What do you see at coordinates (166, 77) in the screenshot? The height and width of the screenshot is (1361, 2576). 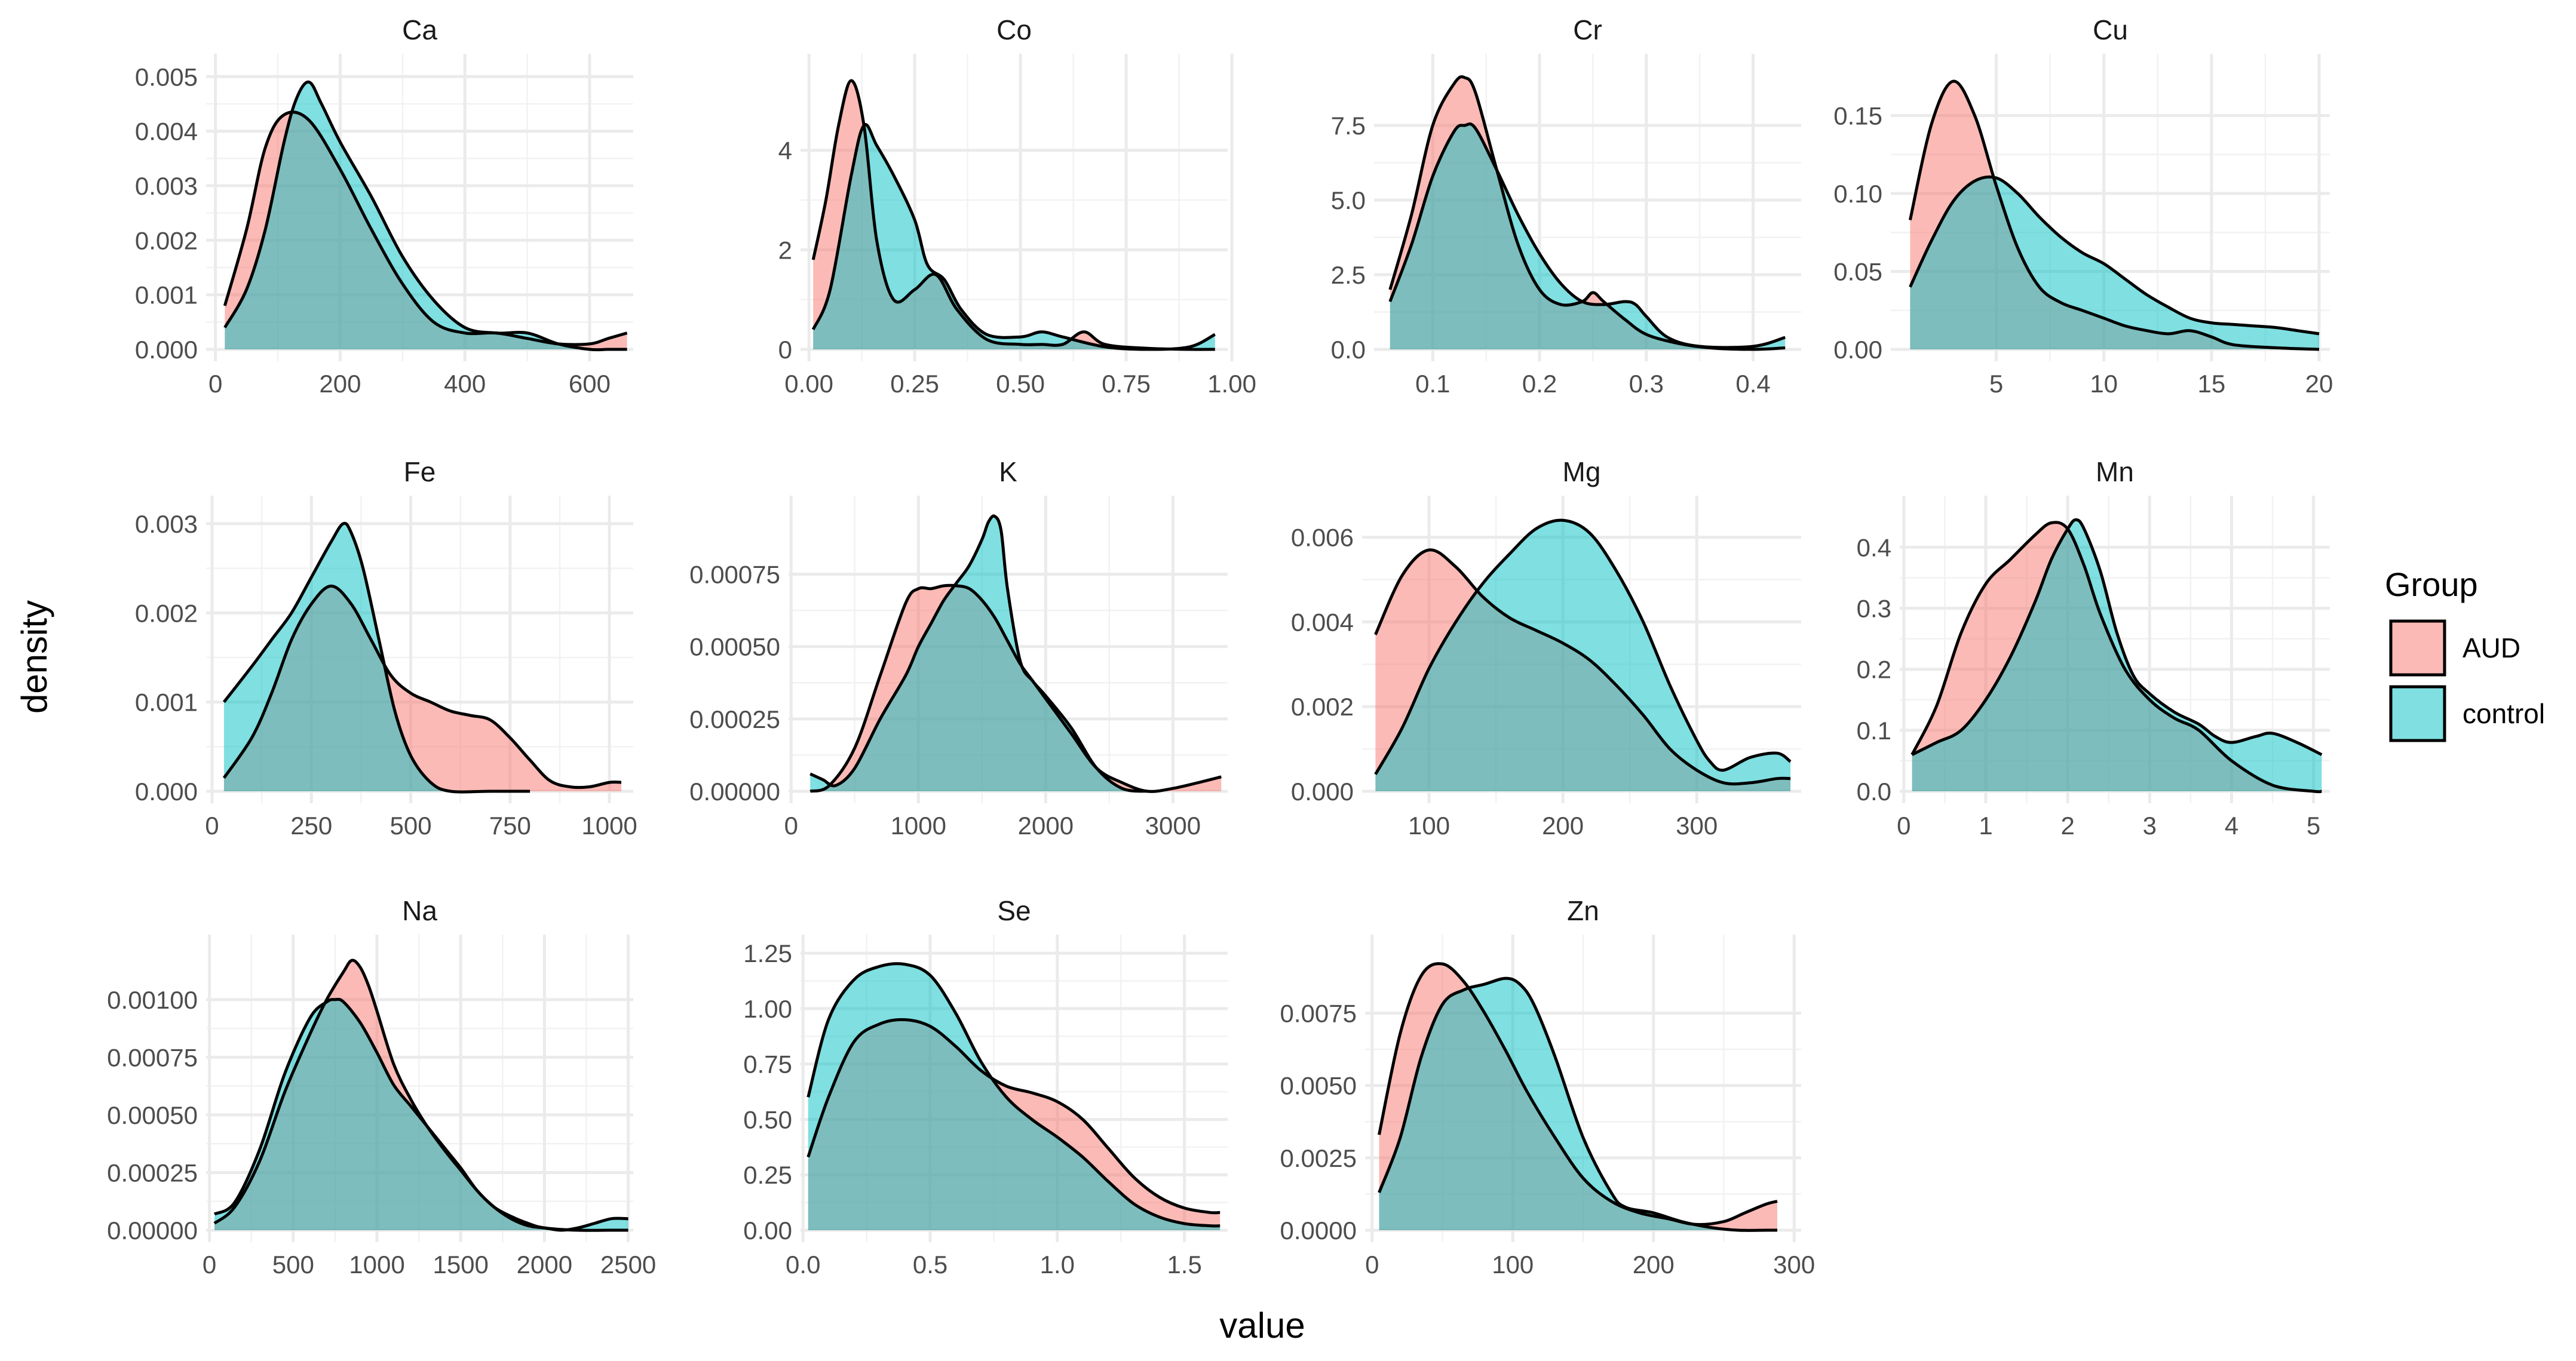 I see `y-tick-label: 0.005` at bounding box center [166, 77].